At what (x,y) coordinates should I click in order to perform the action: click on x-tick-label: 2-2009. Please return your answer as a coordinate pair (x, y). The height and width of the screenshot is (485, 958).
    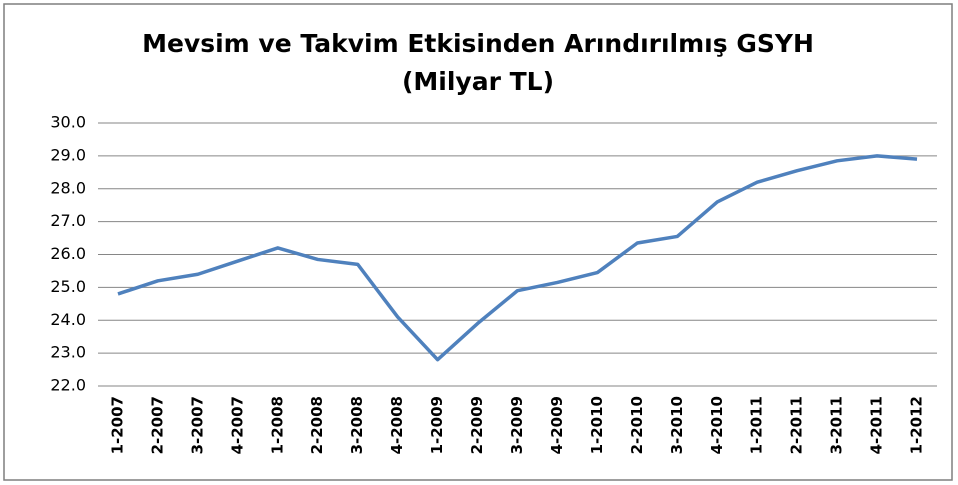
    Looking at the image, I should click on (477, 425).